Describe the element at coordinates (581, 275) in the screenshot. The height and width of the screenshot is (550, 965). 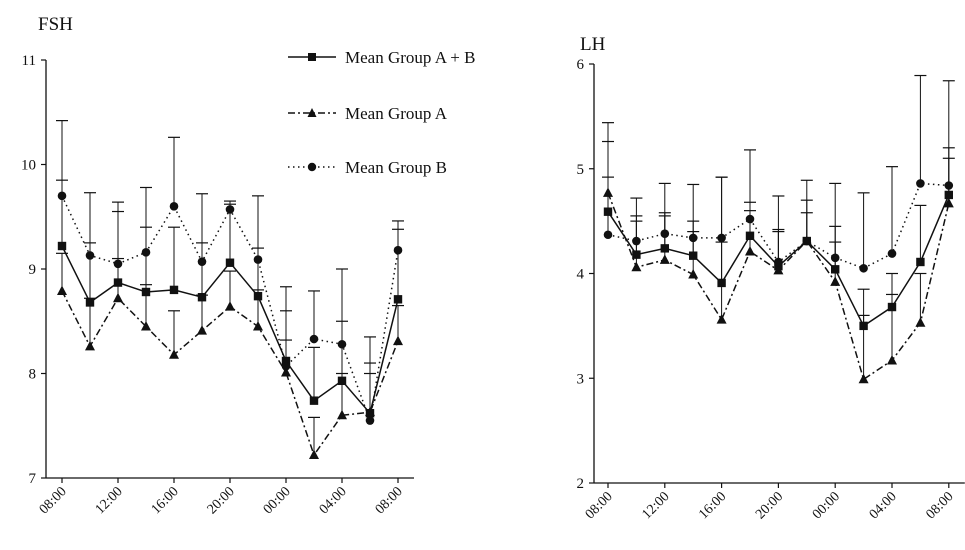
I see `y-tick-label: 4` at that location.